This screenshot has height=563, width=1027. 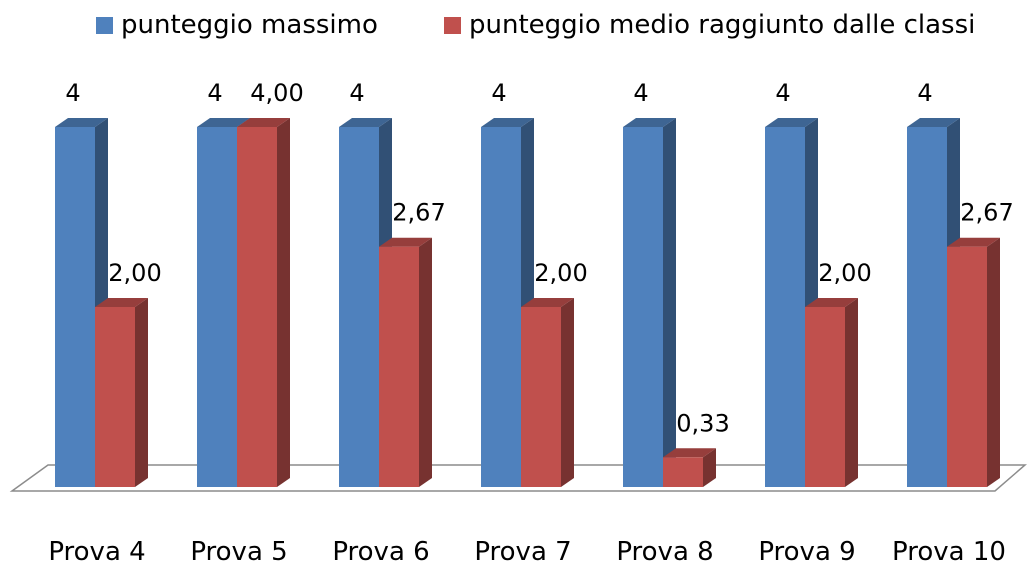 I want to click on data-label-series-1-1: 4, so click(x=72, y=93).